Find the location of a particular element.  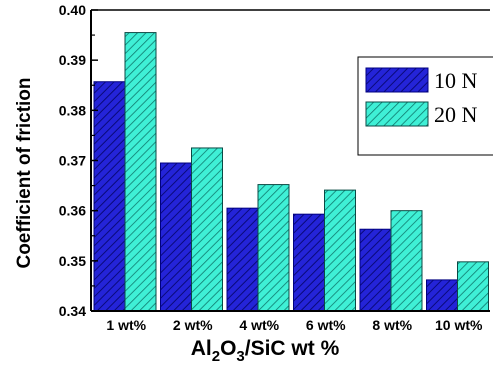

x-tick-label: 1 wt% is located at coordinates (126, 325).